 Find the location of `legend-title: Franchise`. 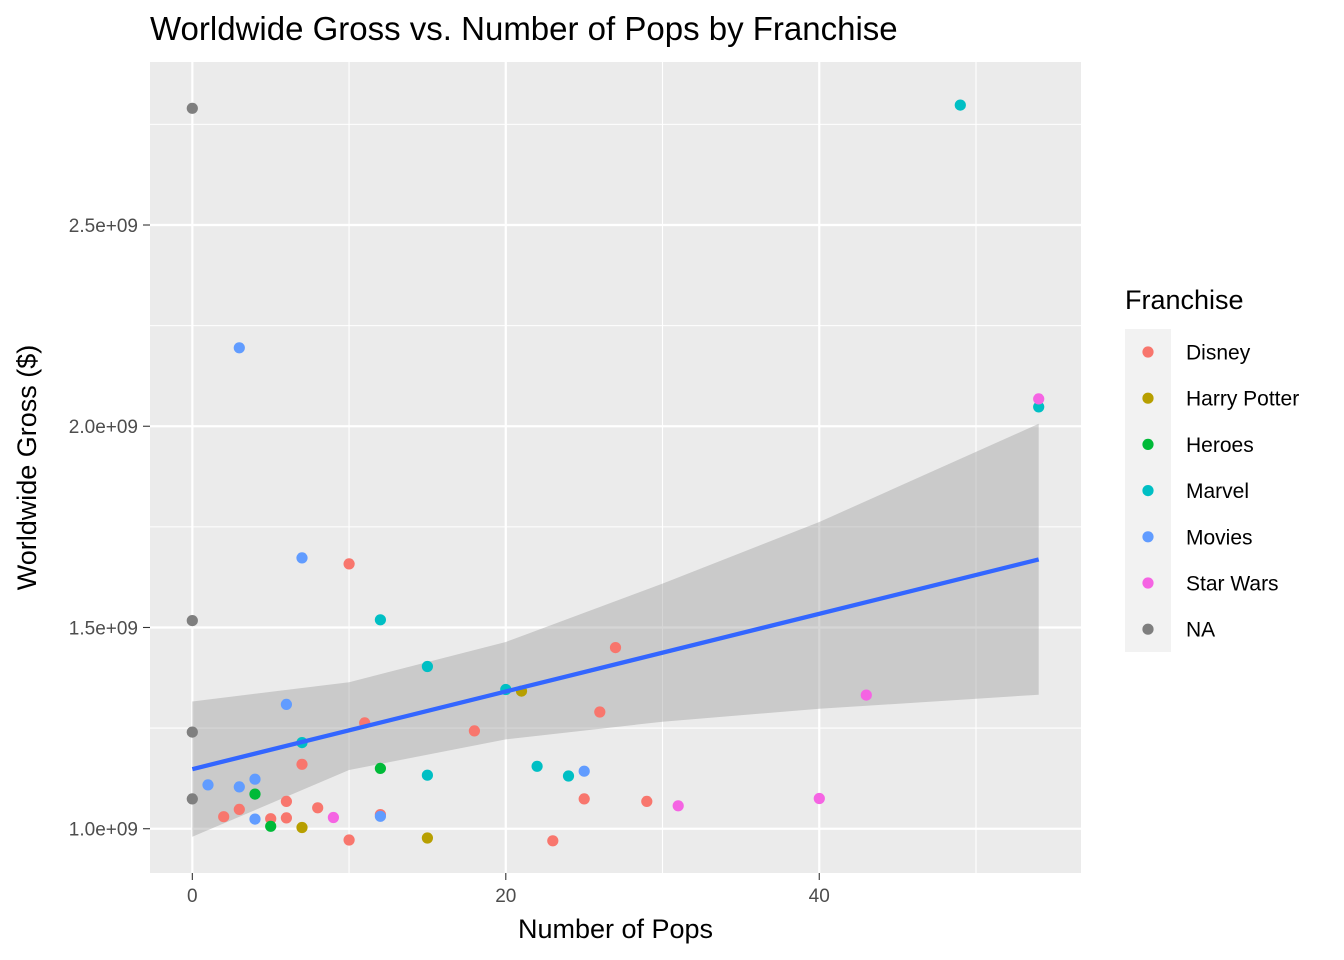

legend-title: Franchise is located at coordinates (1184, 300).